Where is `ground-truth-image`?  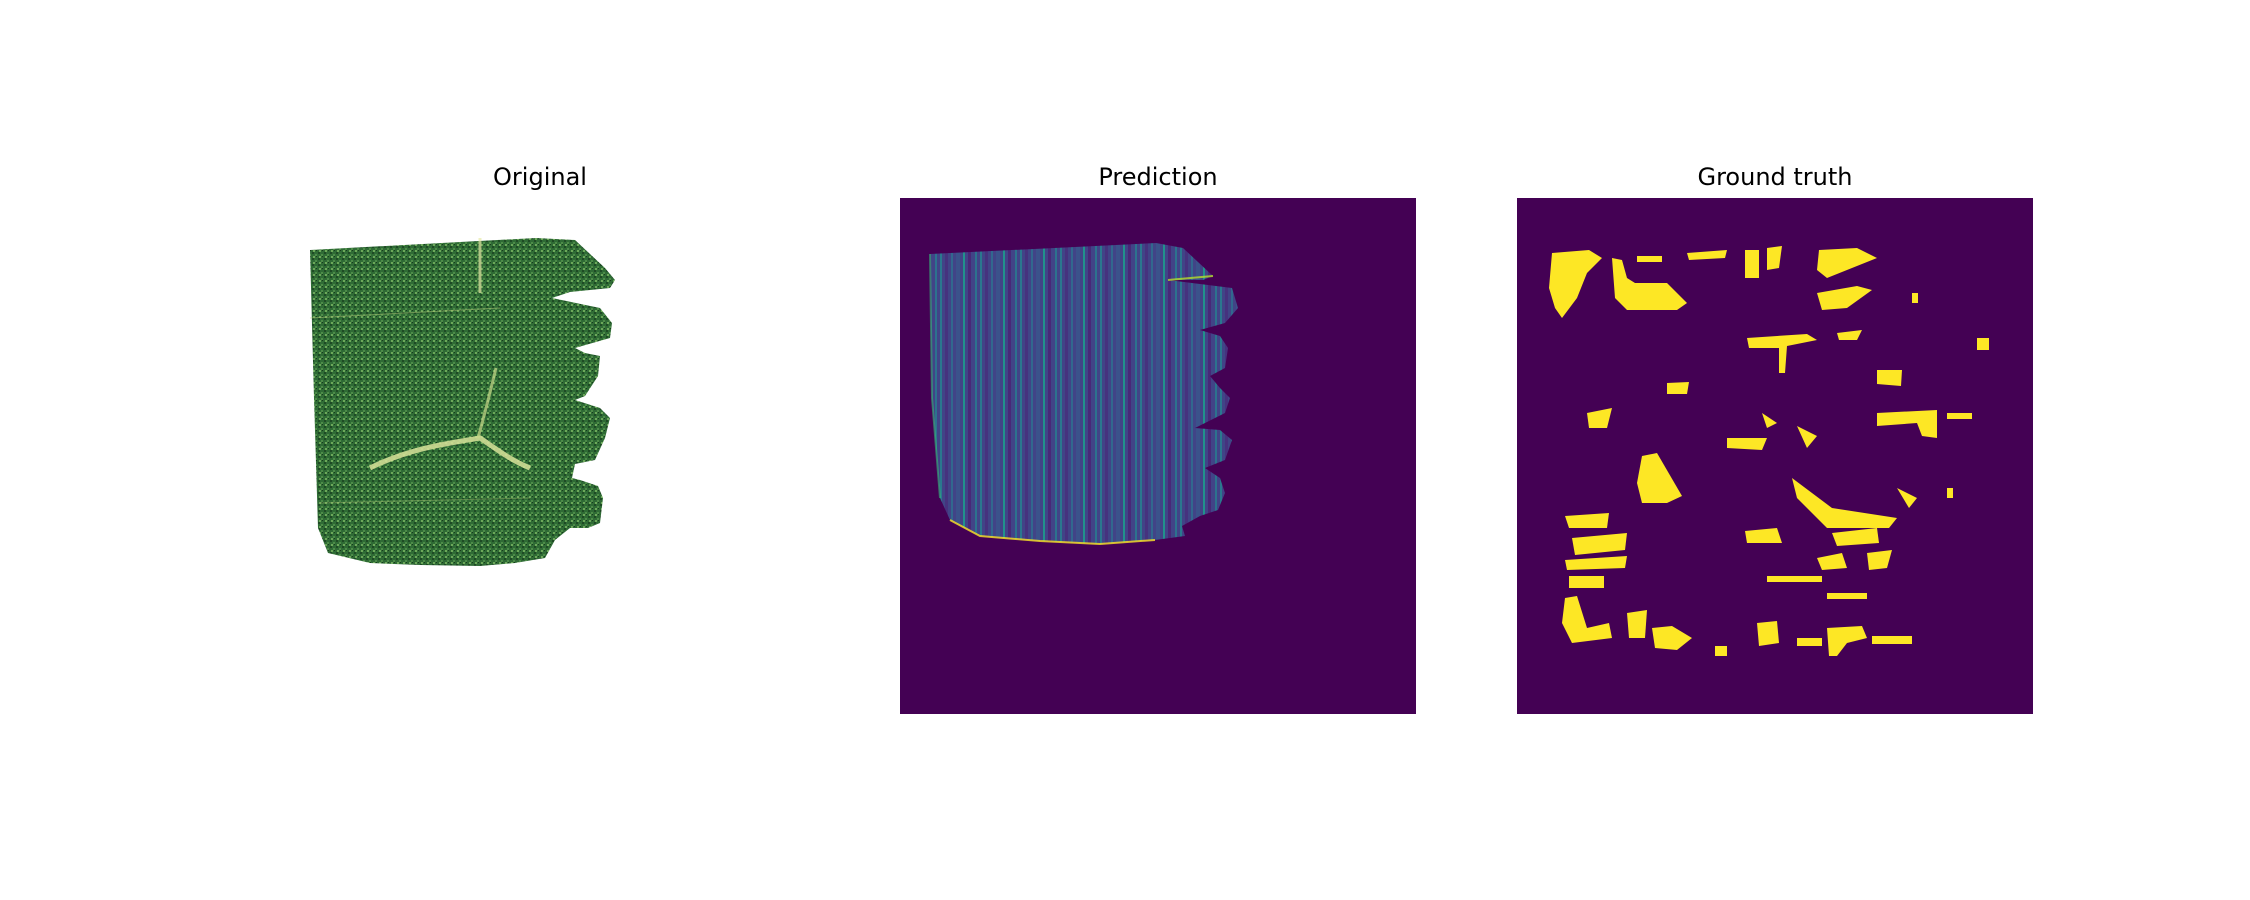
ground-truth-image is located at coordinates (1775, 456).